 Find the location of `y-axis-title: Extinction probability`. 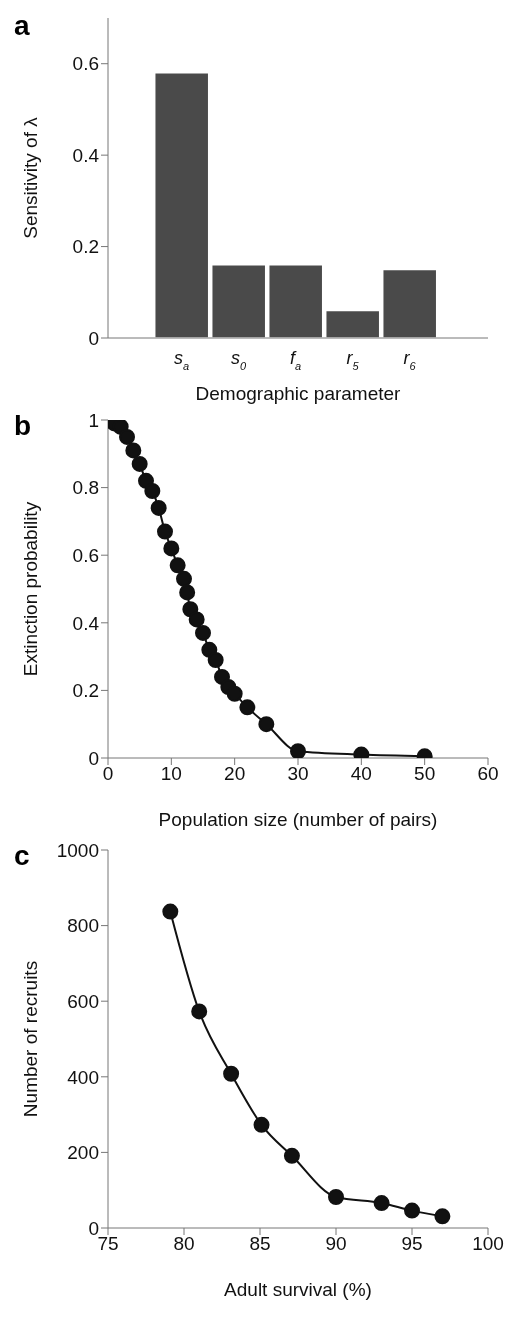

y-axis-title: Extinction probability is located at coordinates (30, 589).